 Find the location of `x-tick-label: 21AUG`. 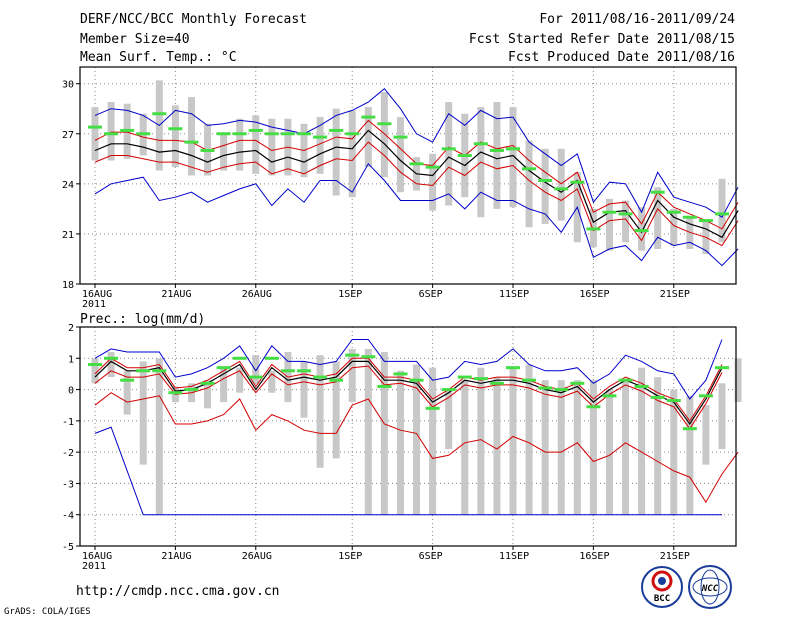

x-tick-label: 21AUG is located at coordinates (176, 556).